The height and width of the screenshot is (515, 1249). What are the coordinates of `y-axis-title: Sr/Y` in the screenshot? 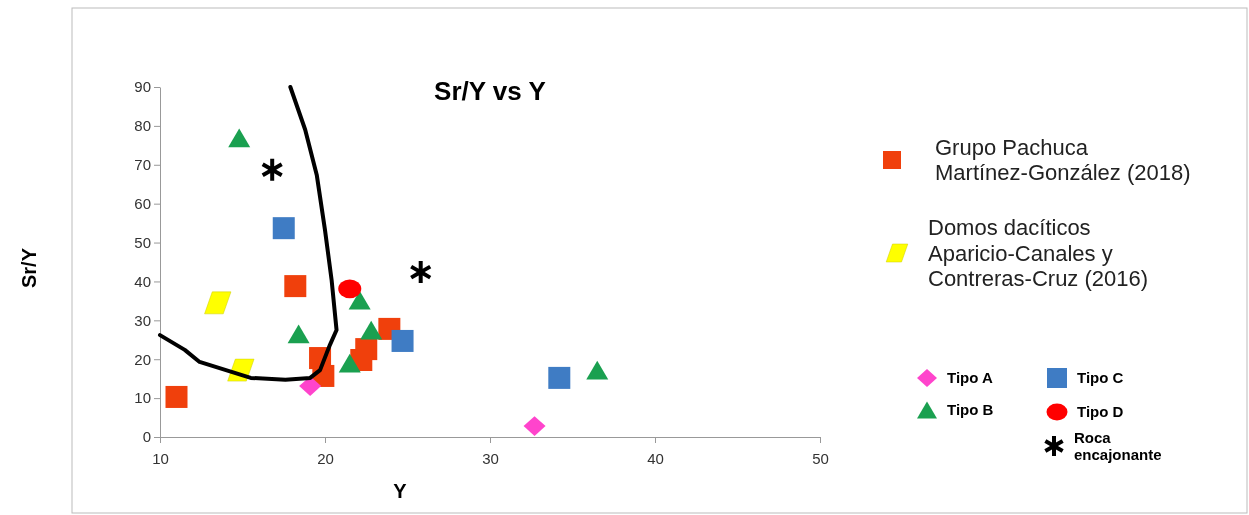 It's located at (29, 268).